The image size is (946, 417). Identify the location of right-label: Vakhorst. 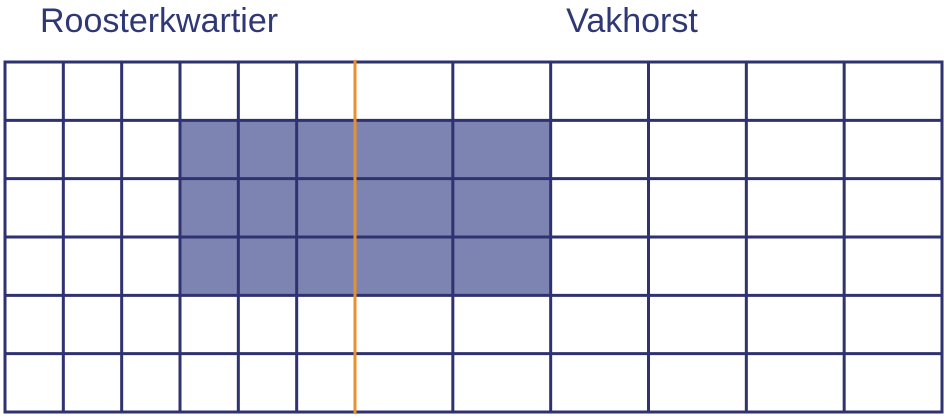
(632, 21).